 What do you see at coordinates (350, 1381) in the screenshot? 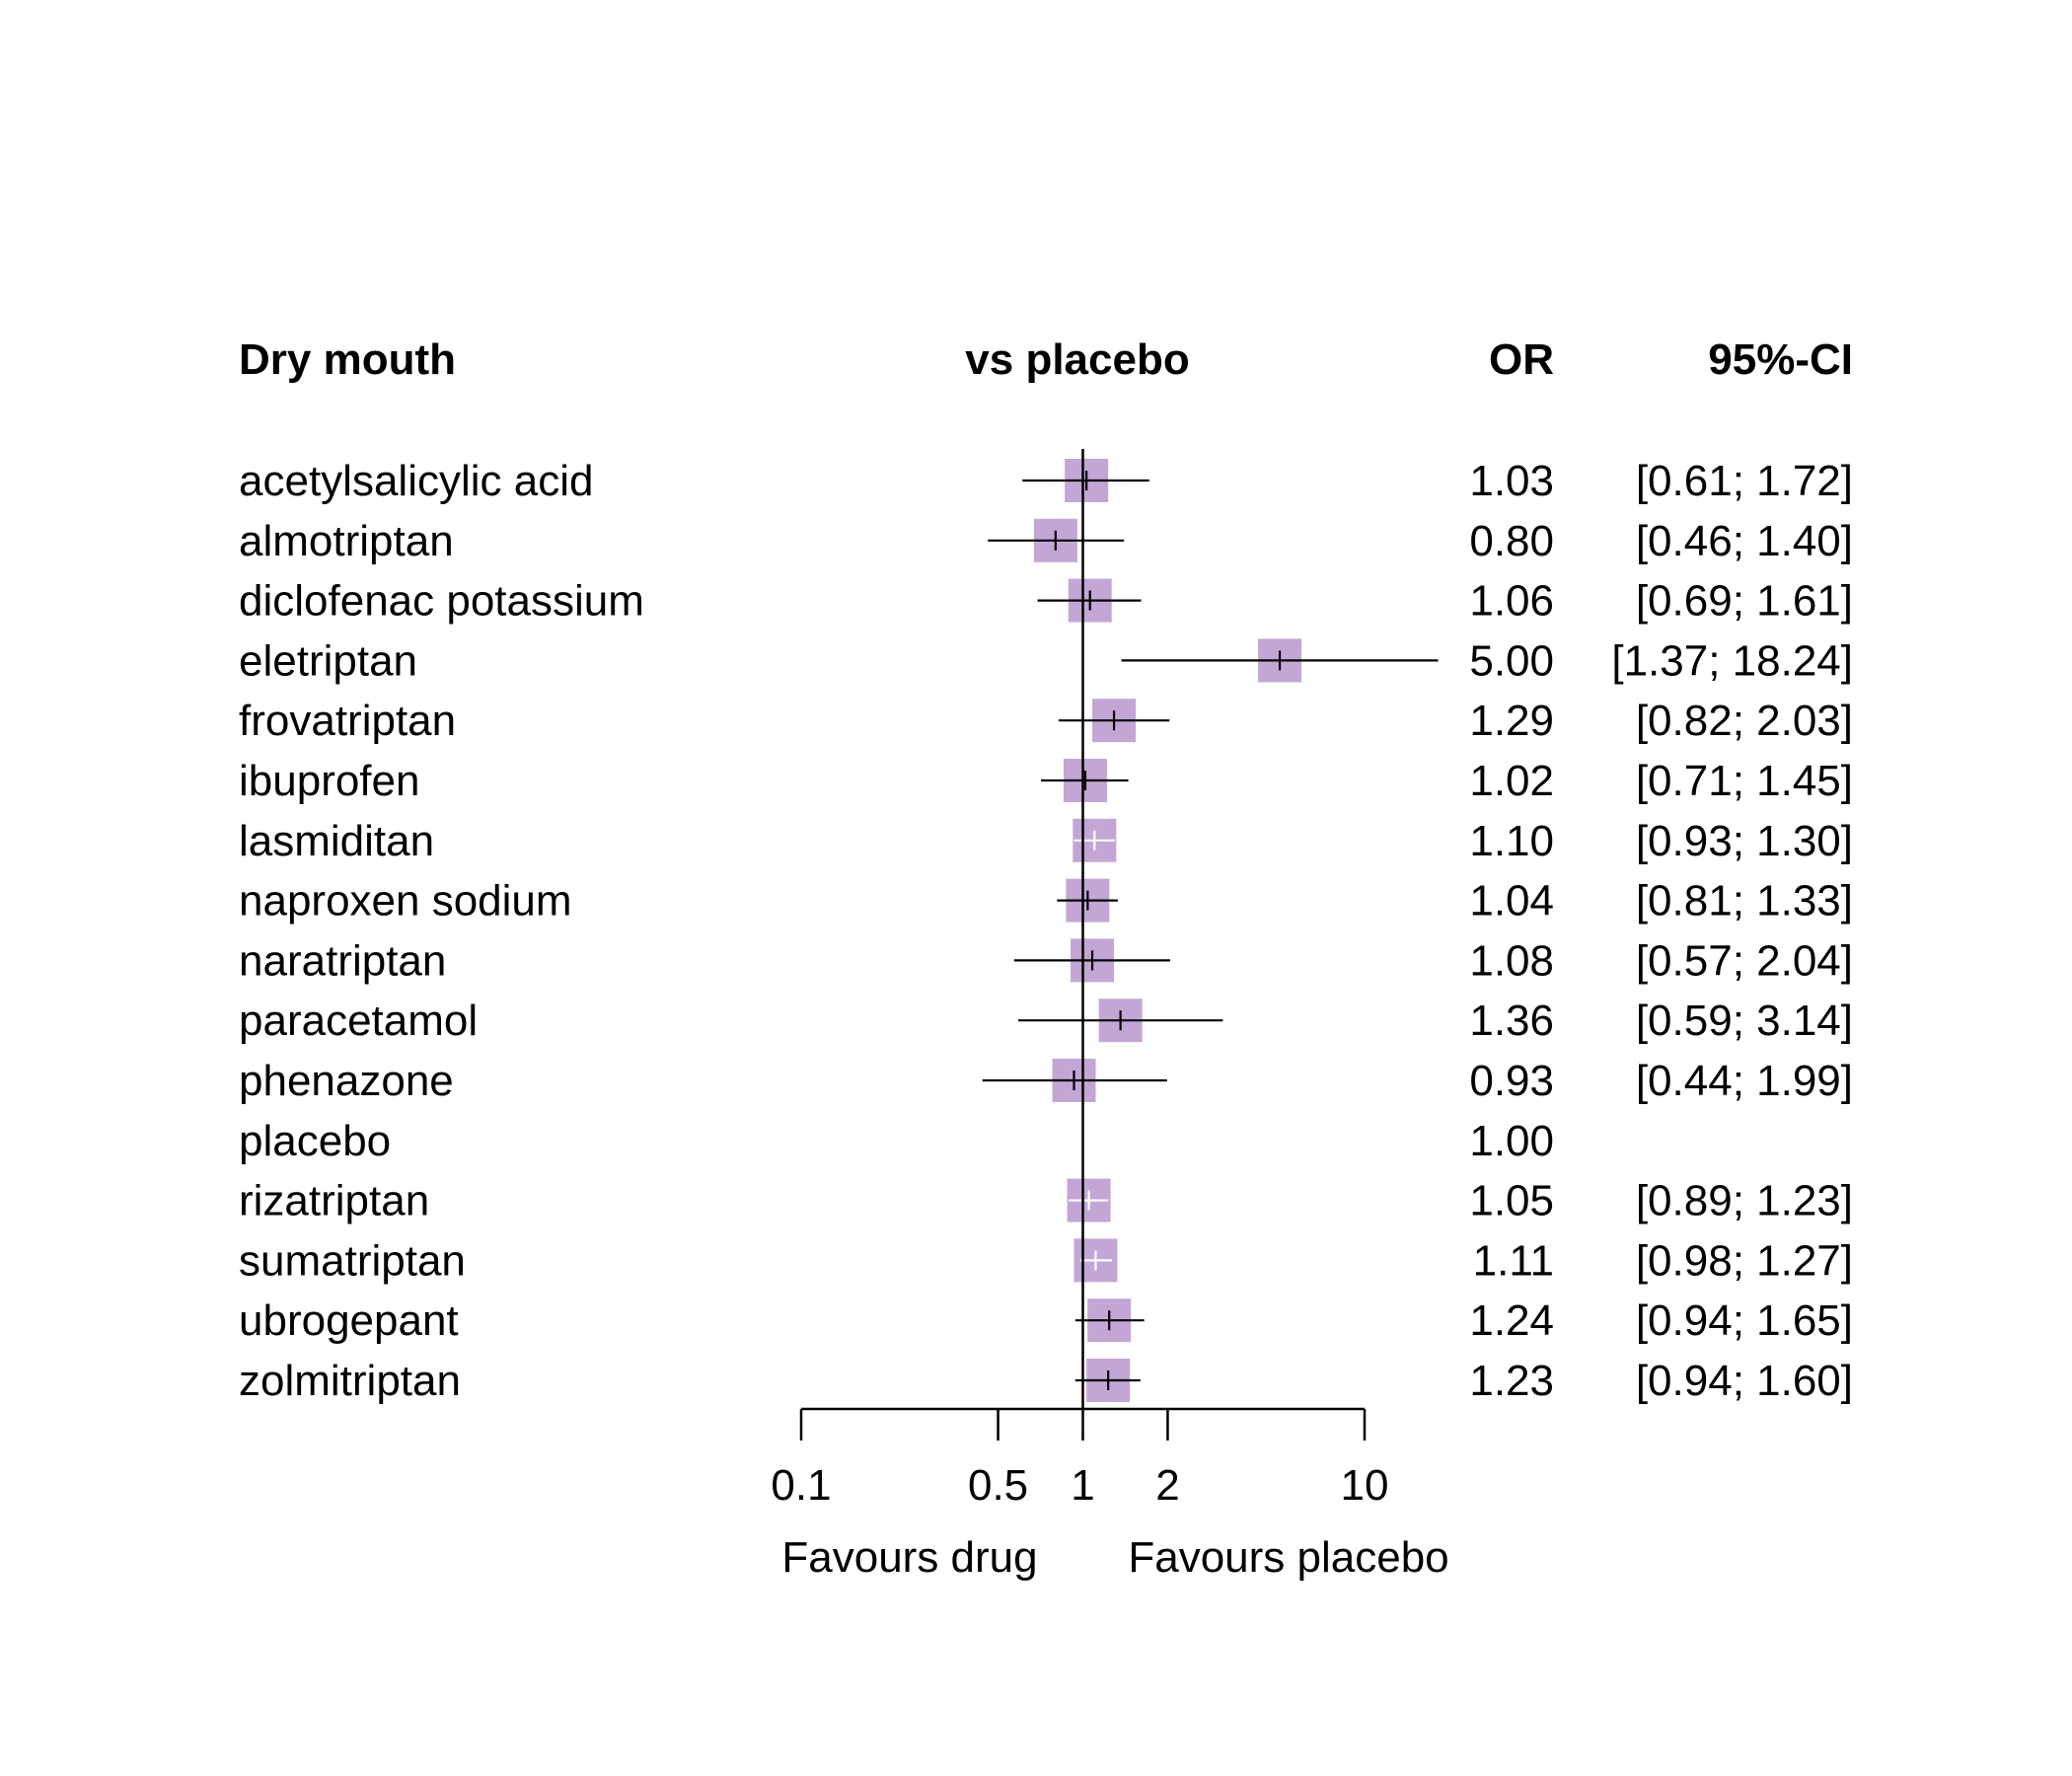
I see `row-label: zolmitriptan` at bounding box center [350, 1381].